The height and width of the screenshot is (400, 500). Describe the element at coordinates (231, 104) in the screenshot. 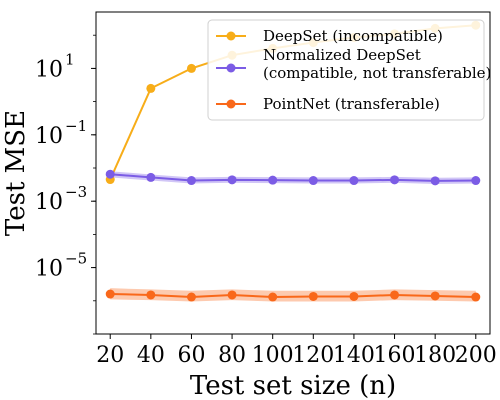

I see `pointnet-transferable-legend-marker` at that location.